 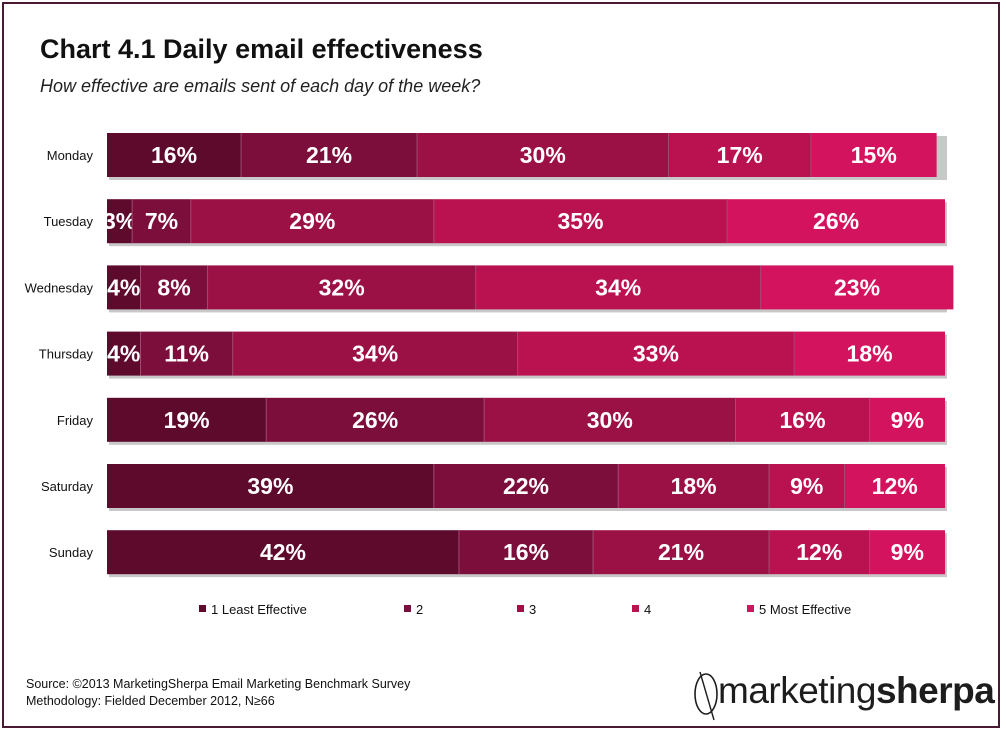 I want to click on chart-title: Chart 4.1 Daily email effectiveness, so click(x=261, y=49).